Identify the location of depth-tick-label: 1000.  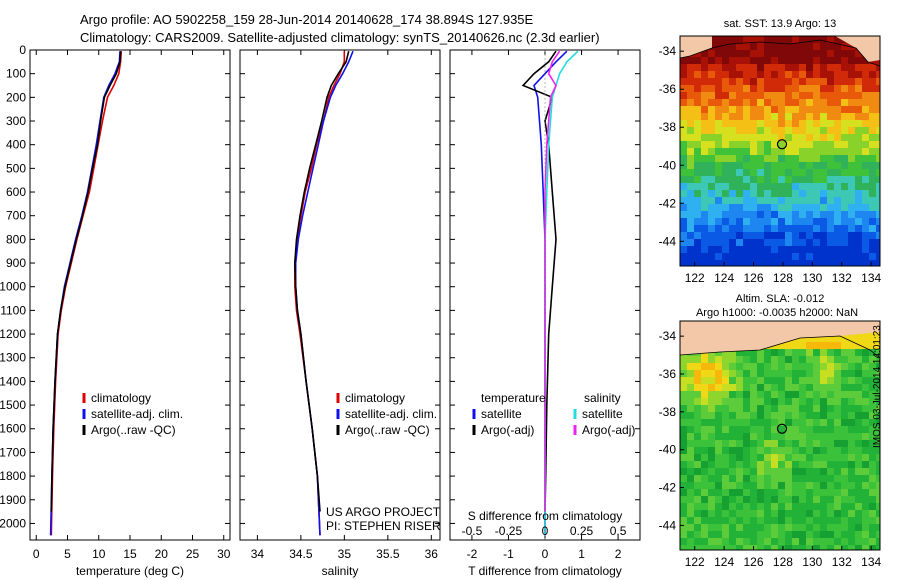
(13, 287).